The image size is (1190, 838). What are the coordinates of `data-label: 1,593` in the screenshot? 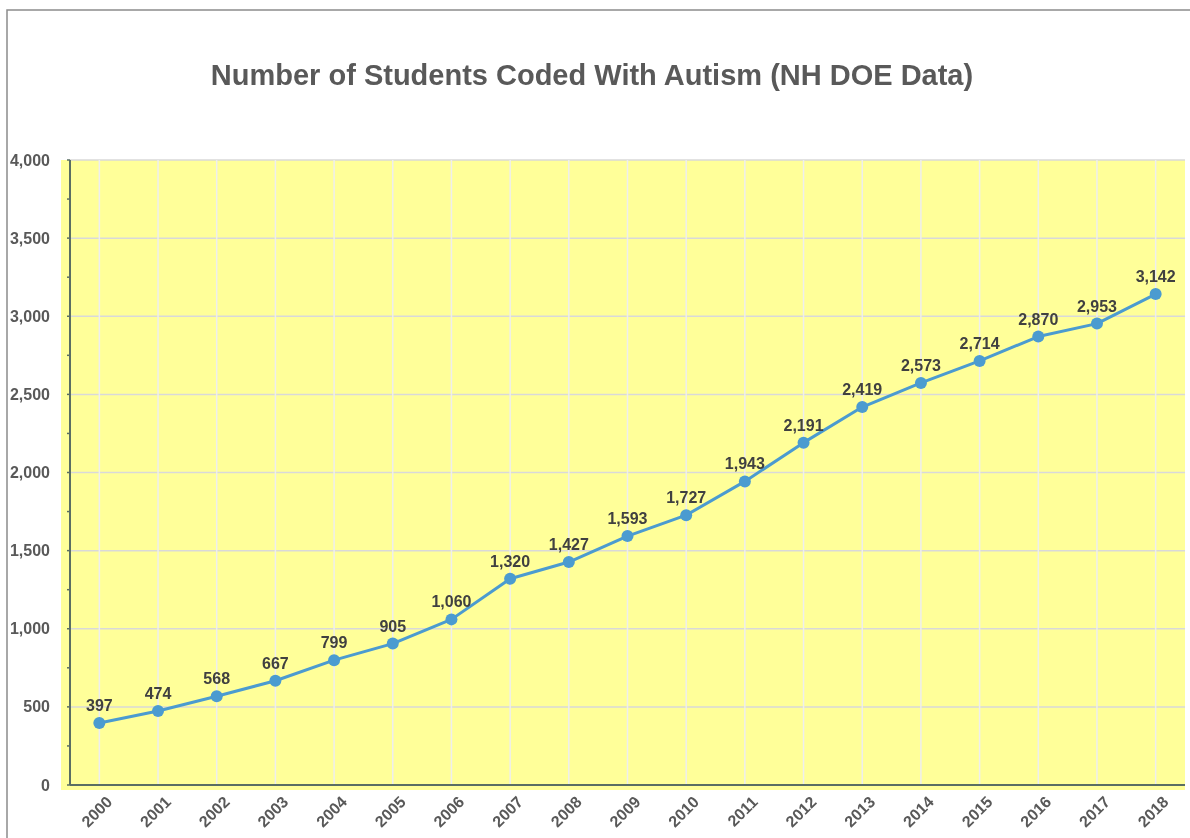 It's located at (627, 519).